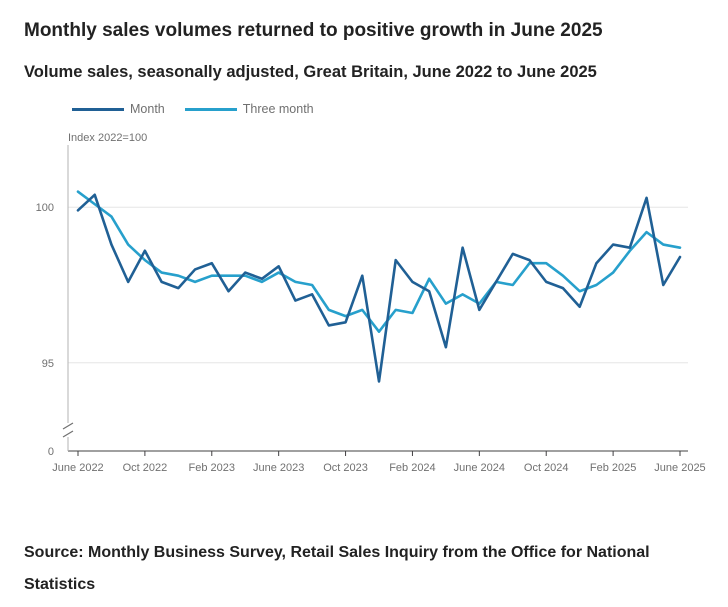 The image size is (728, 607). Describe the element at coordinates (45, 208) in the screenshot. I see `y-tick-label-100: 100` at that location.